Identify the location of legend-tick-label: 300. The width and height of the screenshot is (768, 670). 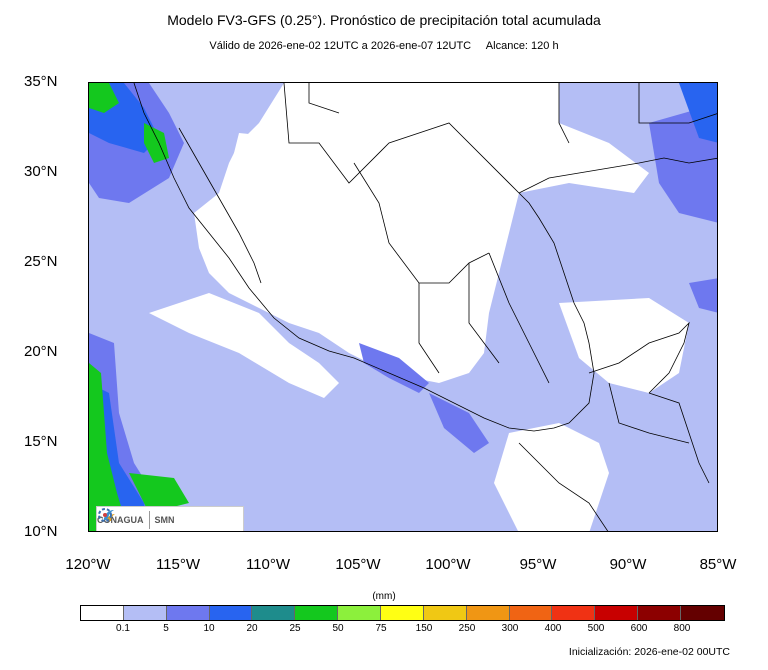
(510, 628).